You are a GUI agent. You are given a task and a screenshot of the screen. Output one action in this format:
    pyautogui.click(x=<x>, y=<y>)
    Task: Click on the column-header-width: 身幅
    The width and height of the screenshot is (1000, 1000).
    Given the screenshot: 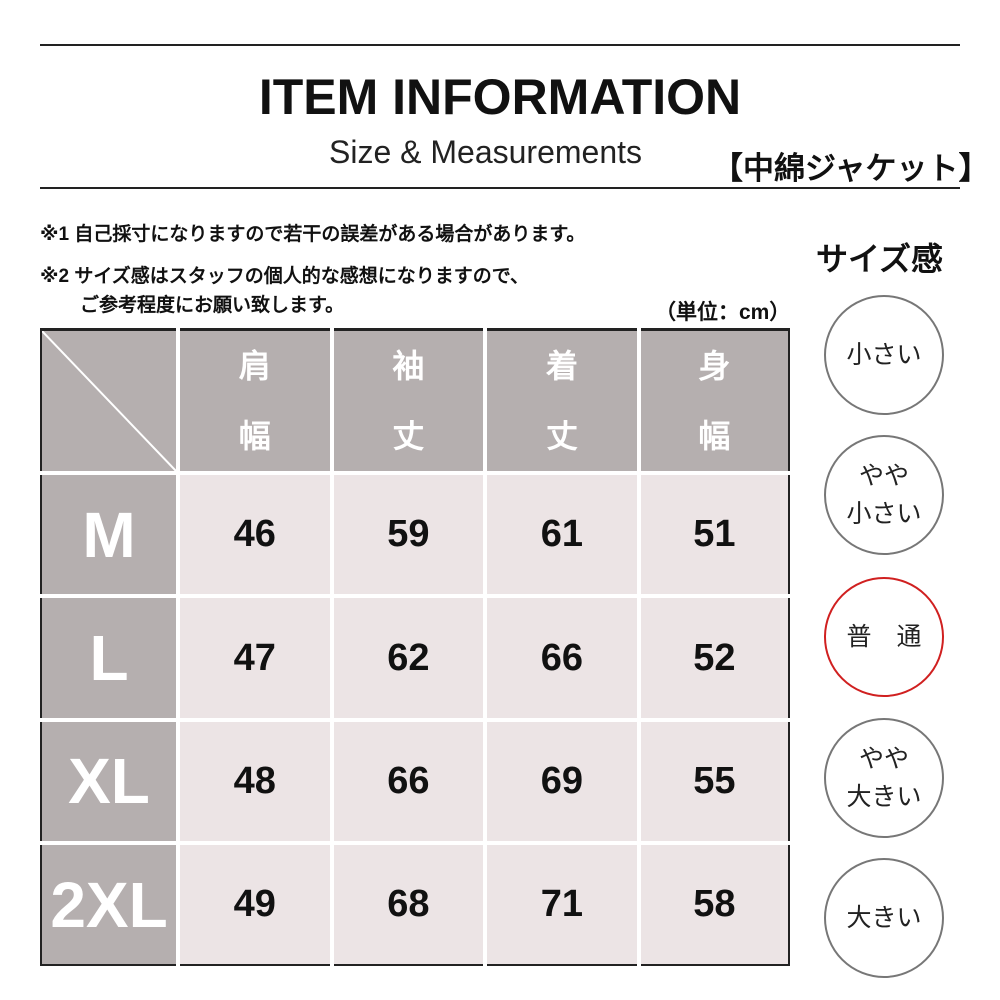 What is the action you would take?
    pyautogui.click(x=712, y=402)
    